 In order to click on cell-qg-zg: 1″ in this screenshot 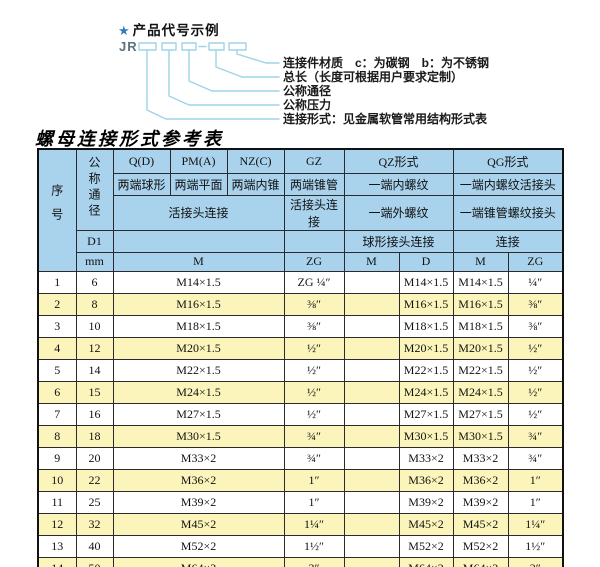, I will do `click(535, 480)`.